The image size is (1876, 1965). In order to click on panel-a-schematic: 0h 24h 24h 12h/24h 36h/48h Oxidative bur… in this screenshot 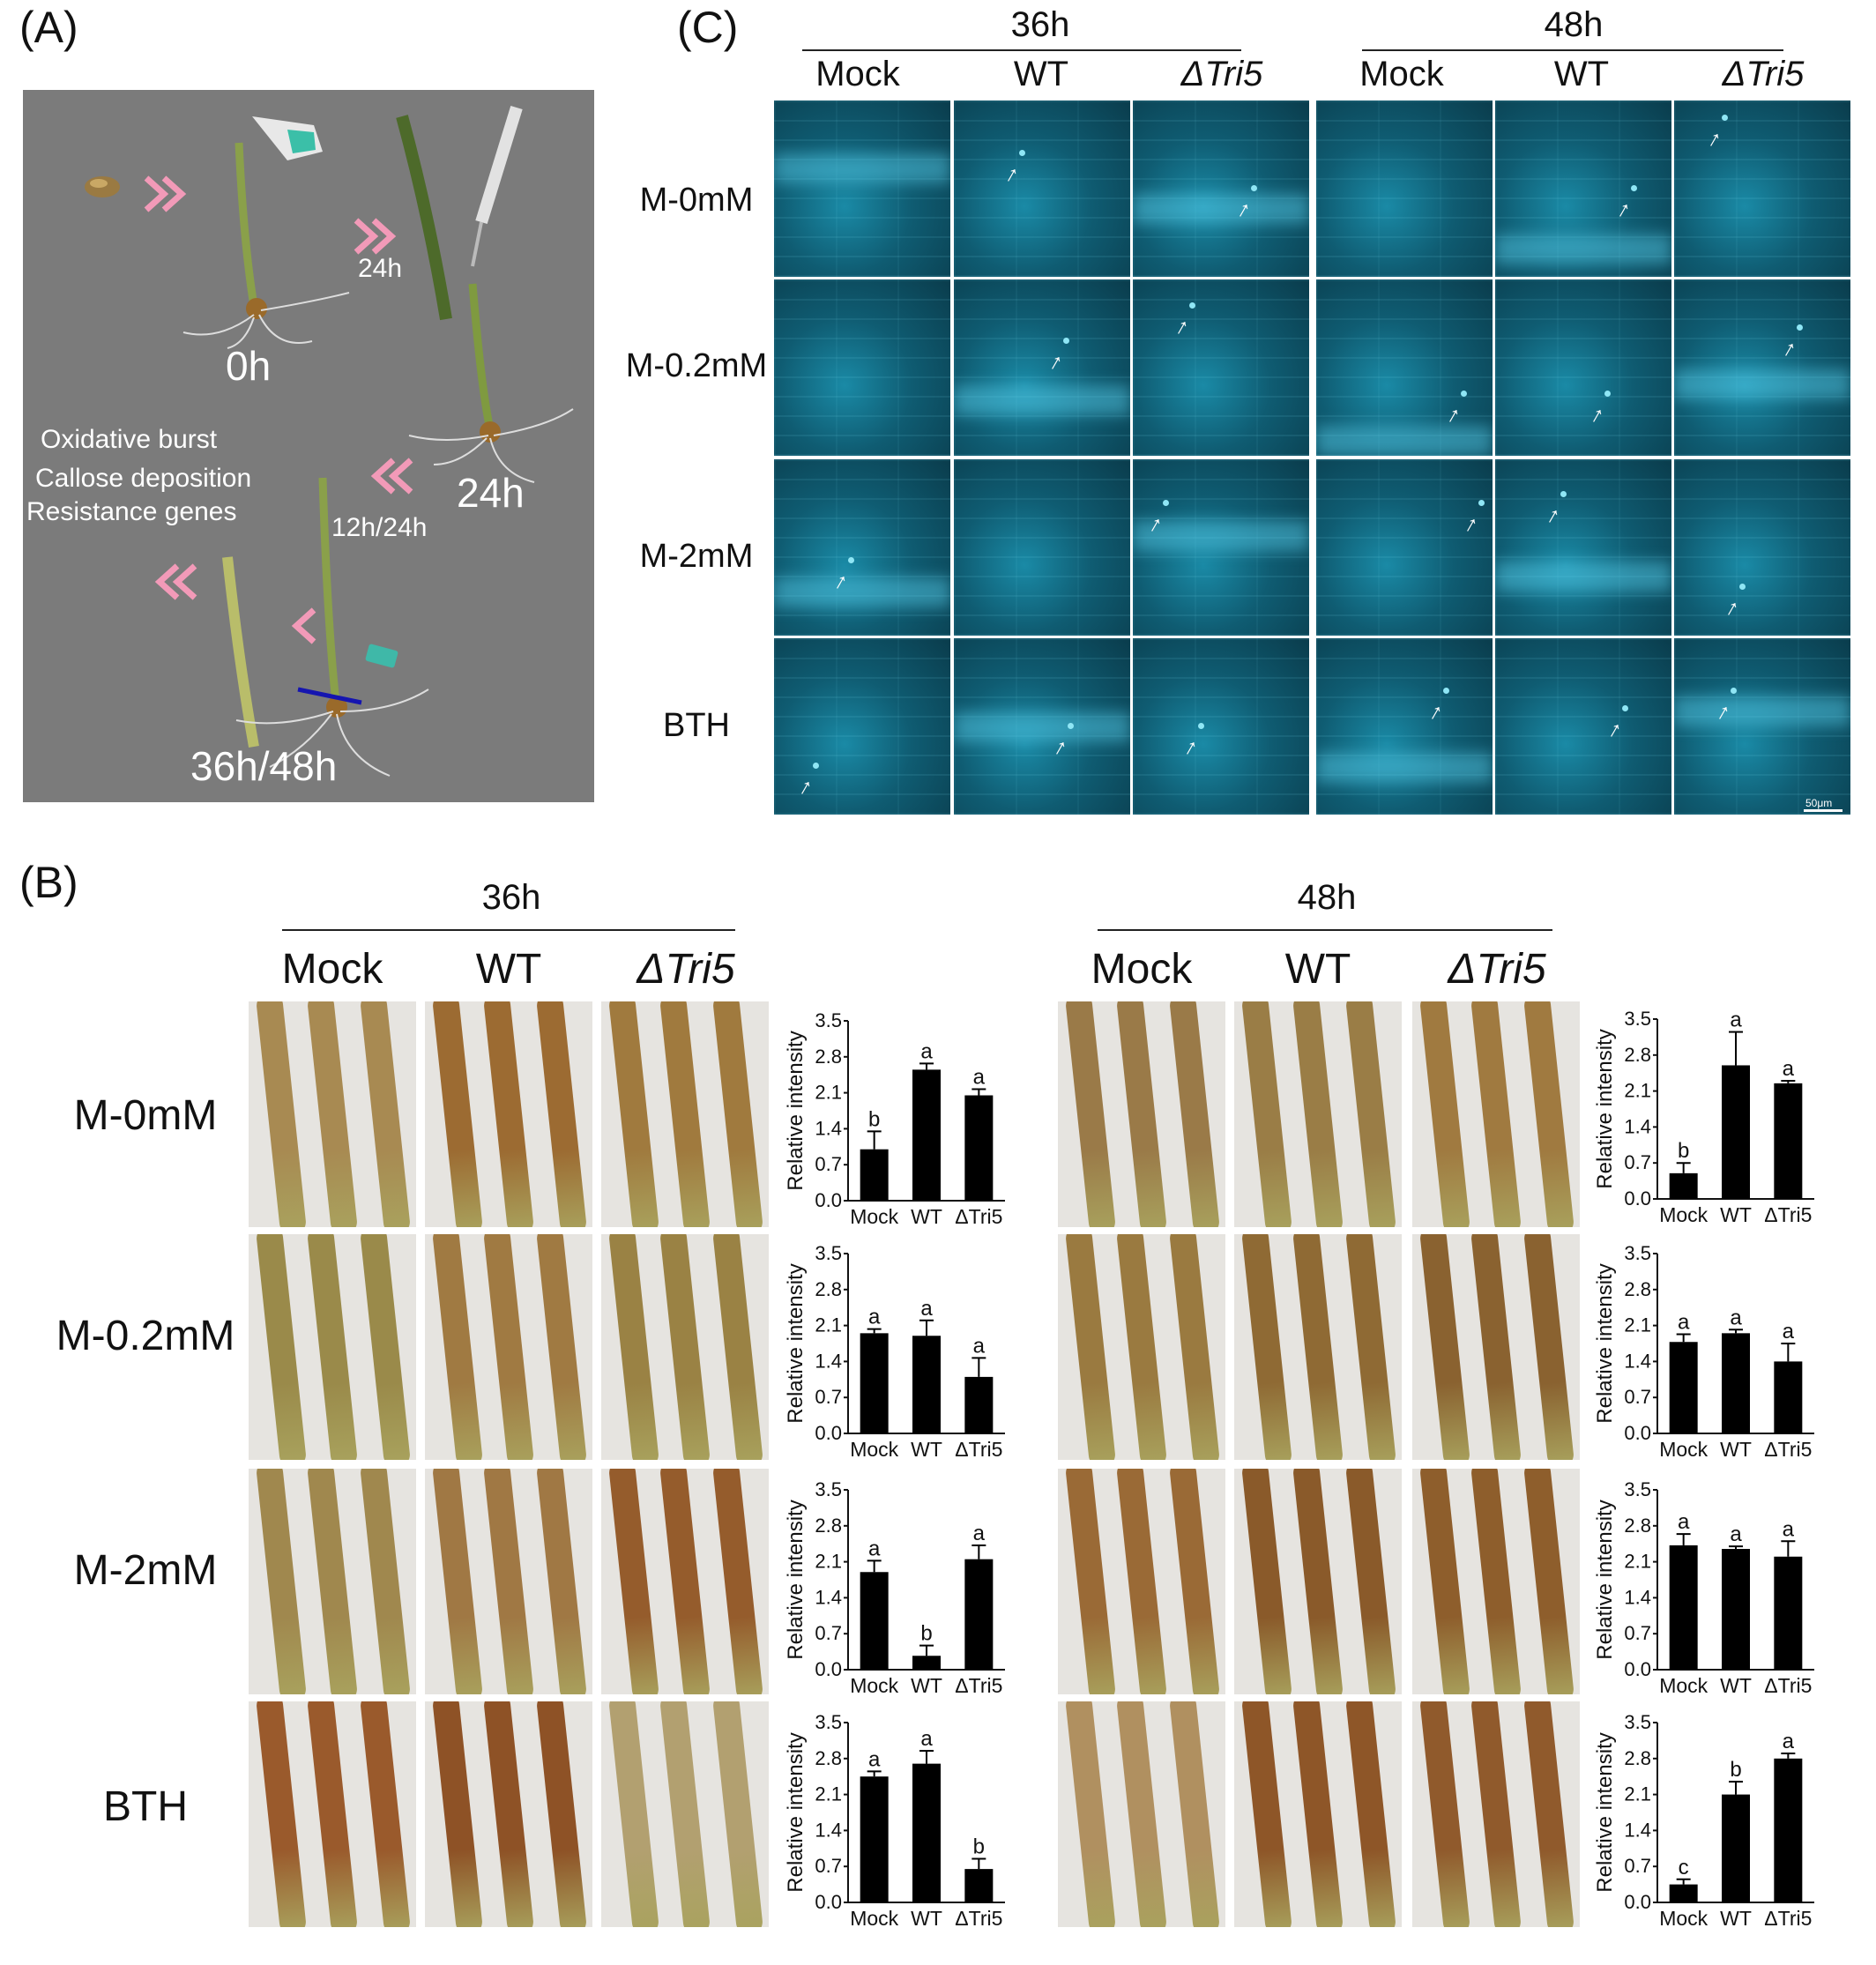, I will do `click(308, 446)`.